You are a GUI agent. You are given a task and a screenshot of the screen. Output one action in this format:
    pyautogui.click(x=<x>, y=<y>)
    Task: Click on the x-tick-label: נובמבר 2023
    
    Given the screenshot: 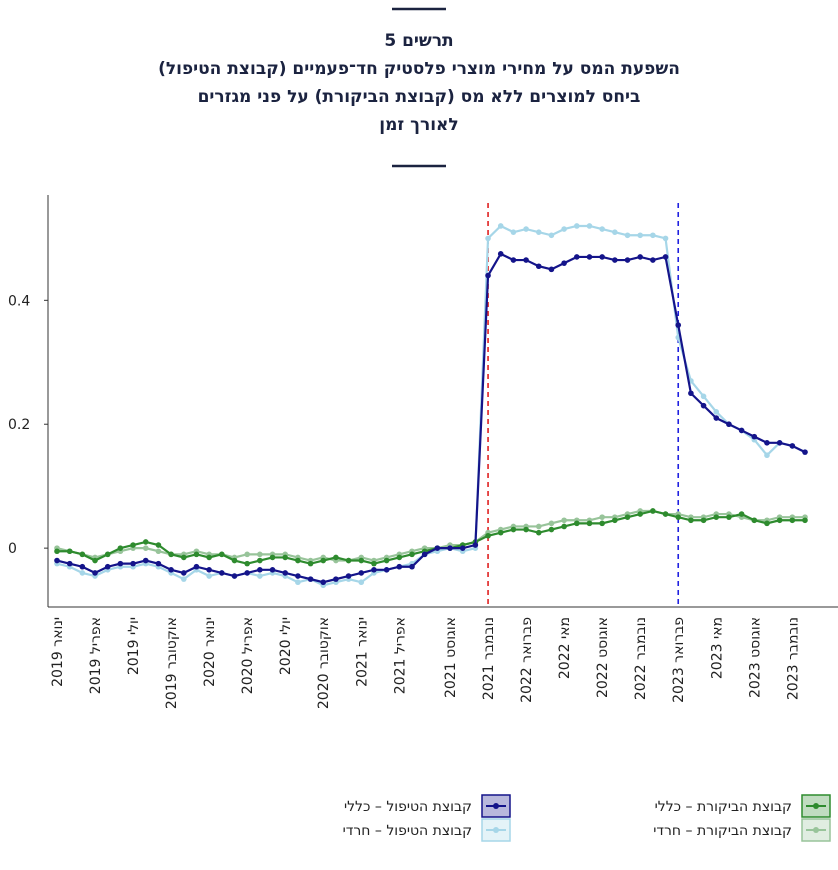 What is the action you would take?
    pyautogui.click(x=793, y=658)
    